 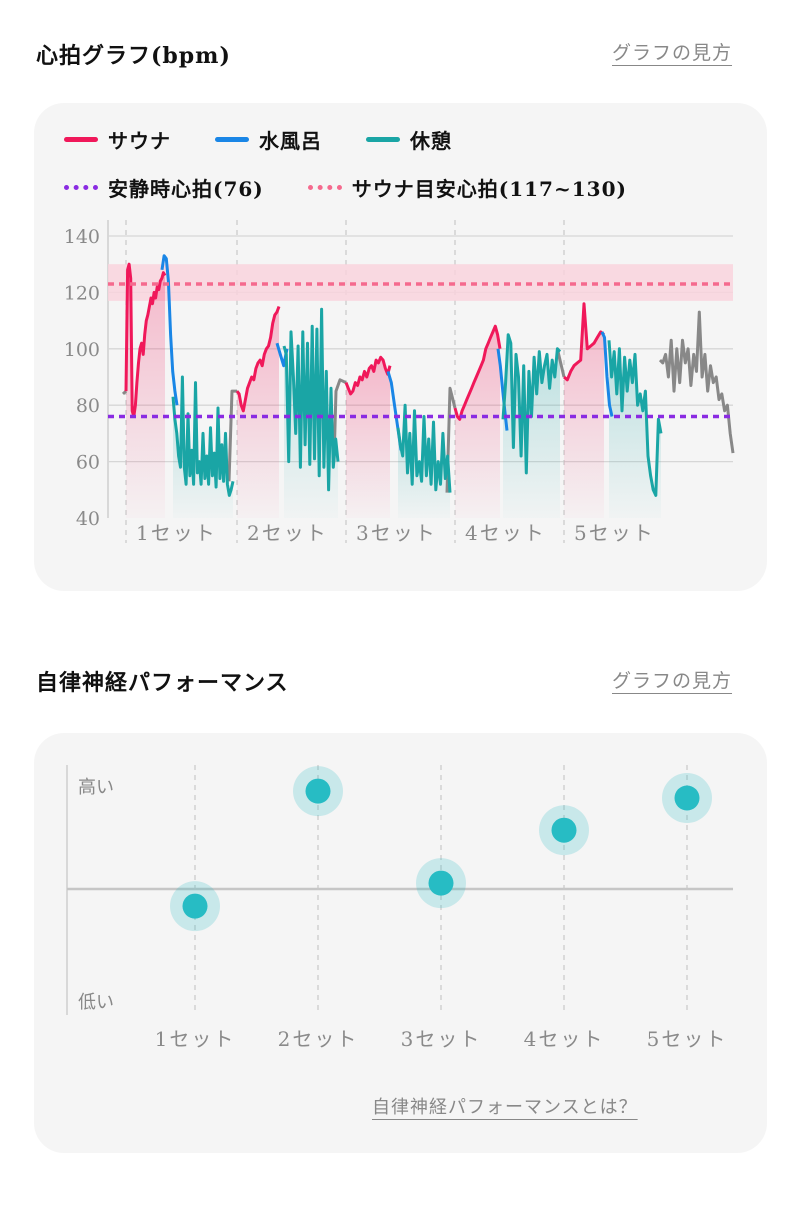 I want to click on sauna-swatch, so click(x=81, y=139).